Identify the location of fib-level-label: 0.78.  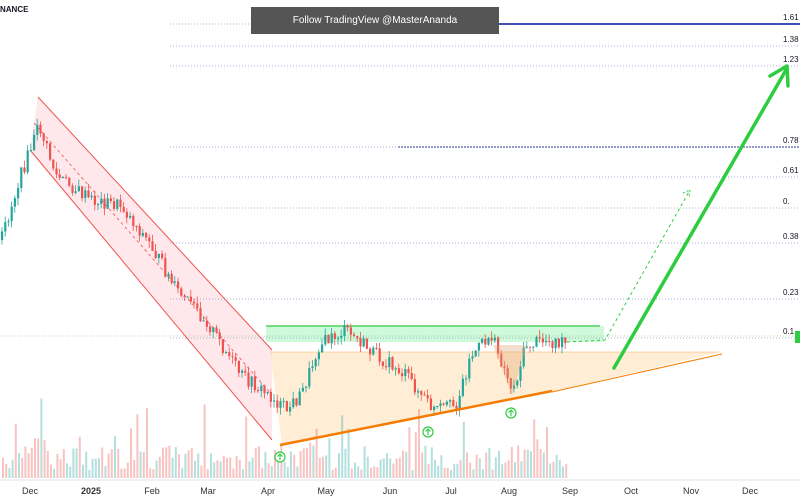
(791, 140).